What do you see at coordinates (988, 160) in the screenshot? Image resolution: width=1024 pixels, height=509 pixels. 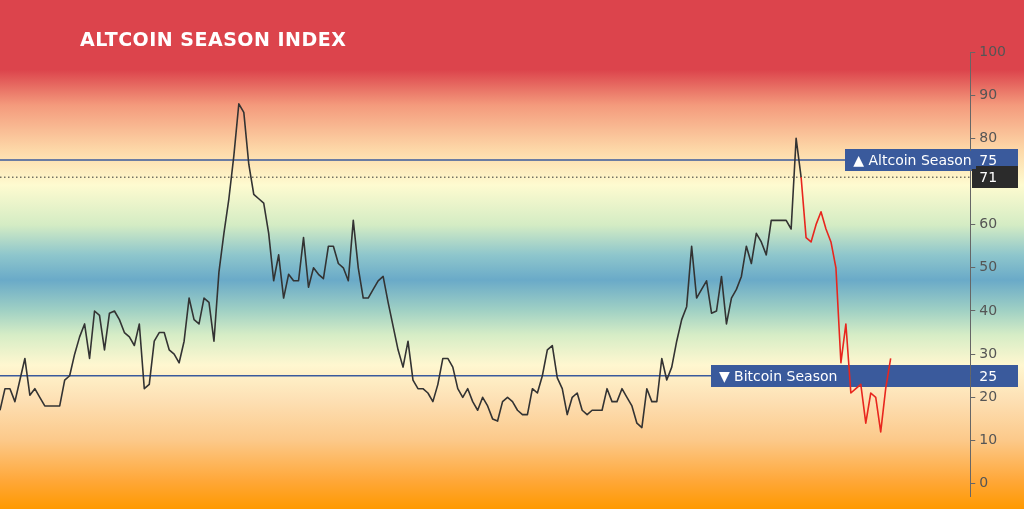 I see `text: 75` at bounding box center [988, 160].